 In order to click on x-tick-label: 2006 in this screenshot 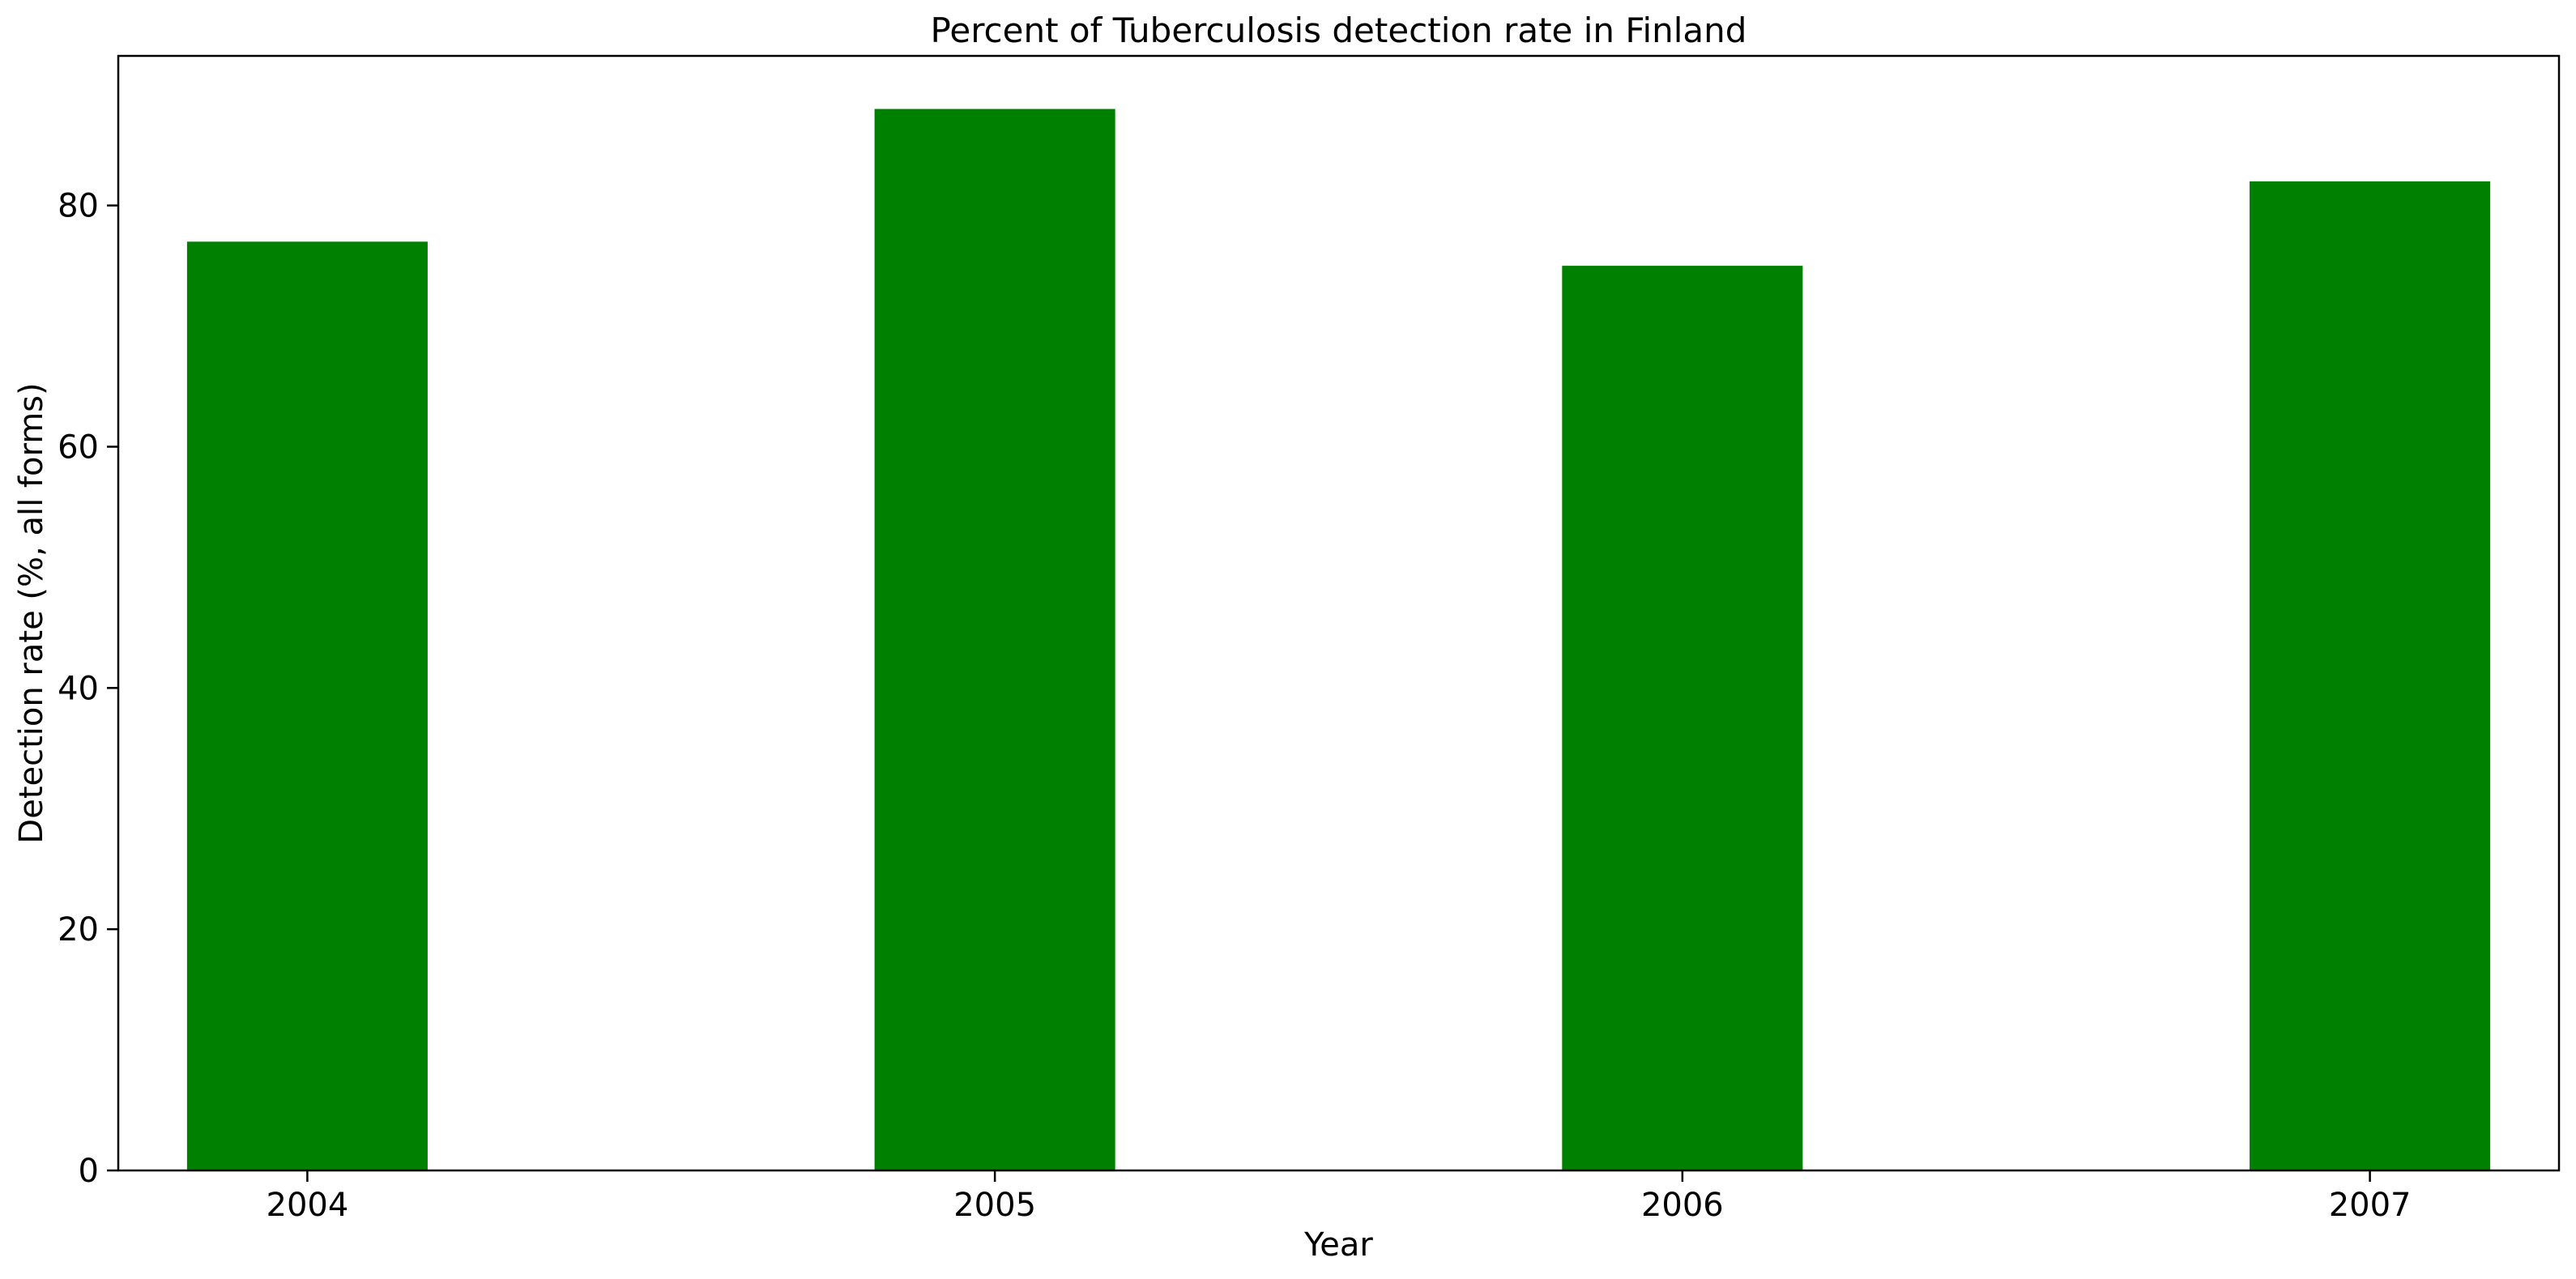, I will do `click(1683, 1205)`.